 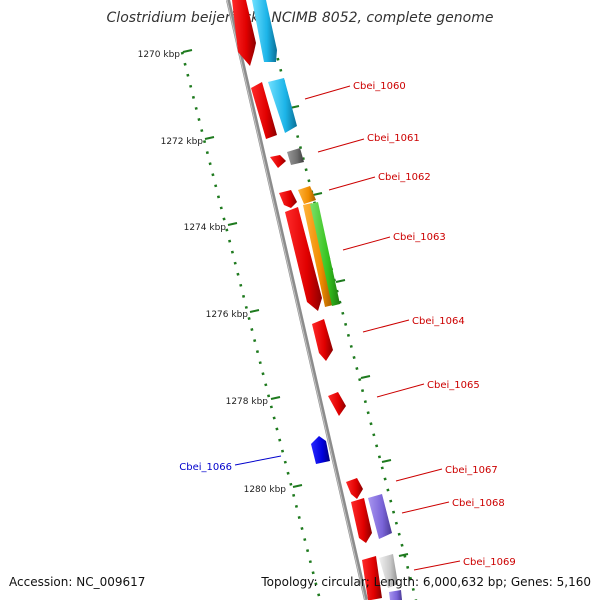 I want to click on ruler-label-1278: 1278 kbp, so click(x=247, y=402).